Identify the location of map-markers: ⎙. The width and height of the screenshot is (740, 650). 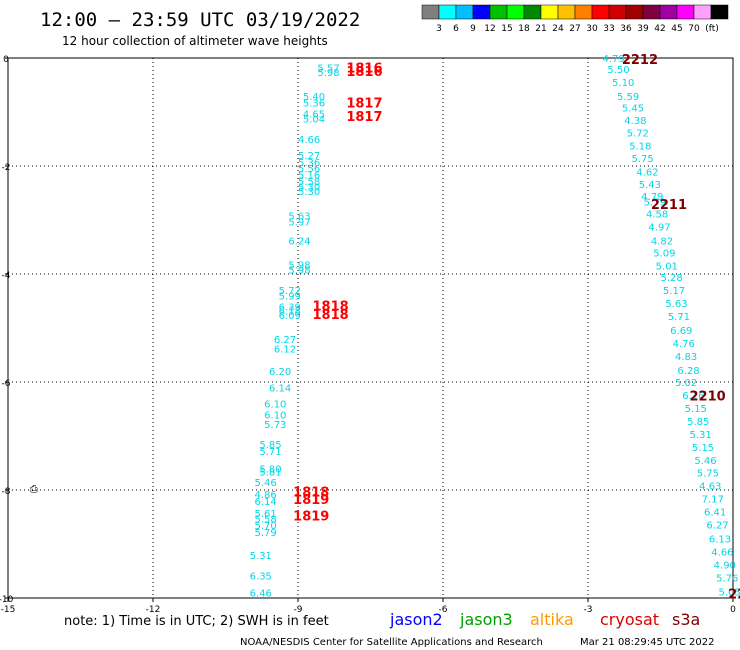
(34, 489).